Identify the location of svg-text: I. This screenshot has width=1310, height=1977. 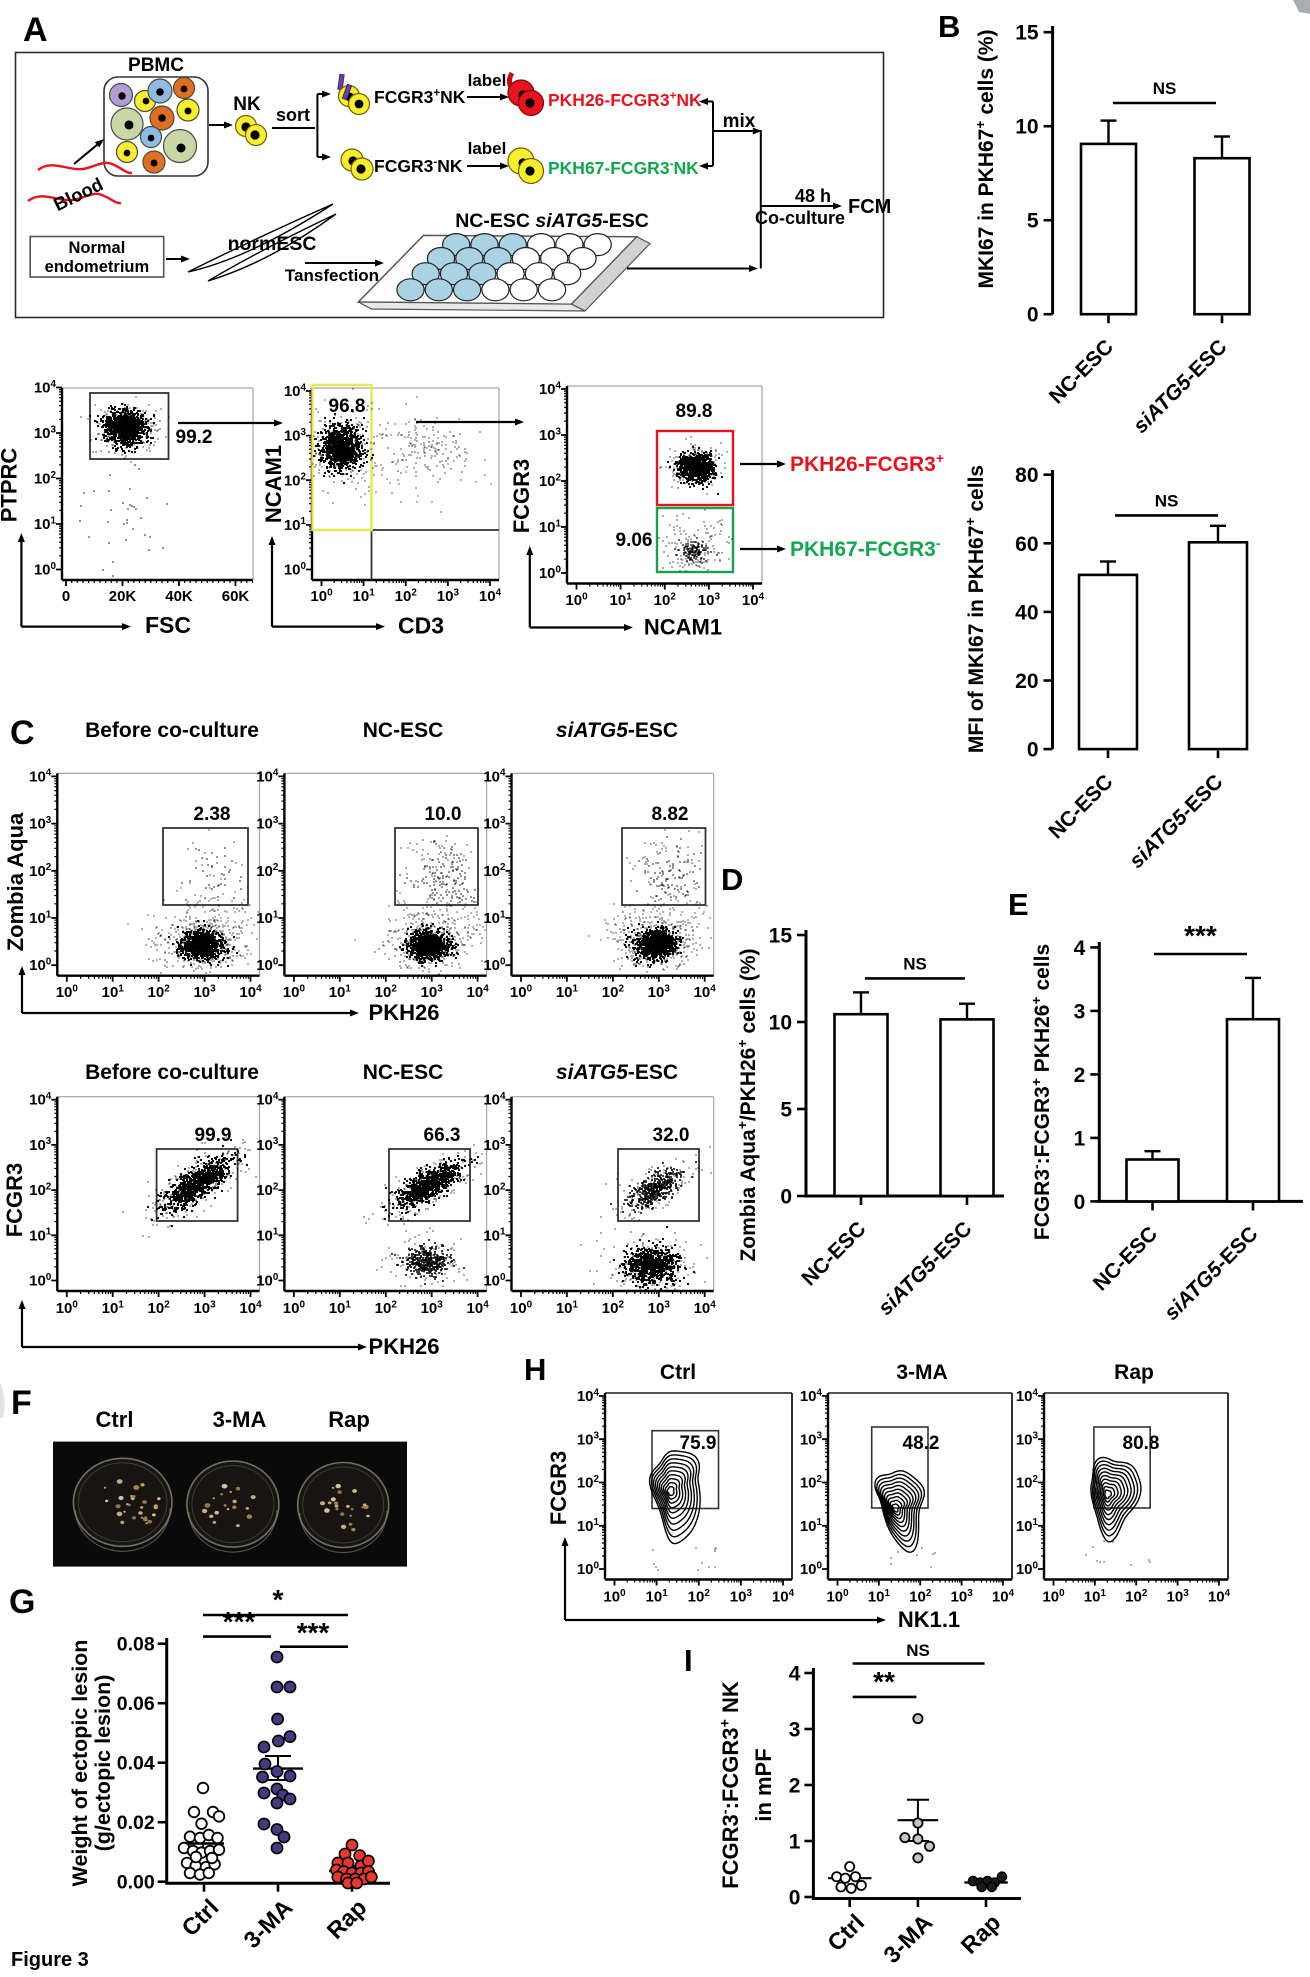
(688, 1660).